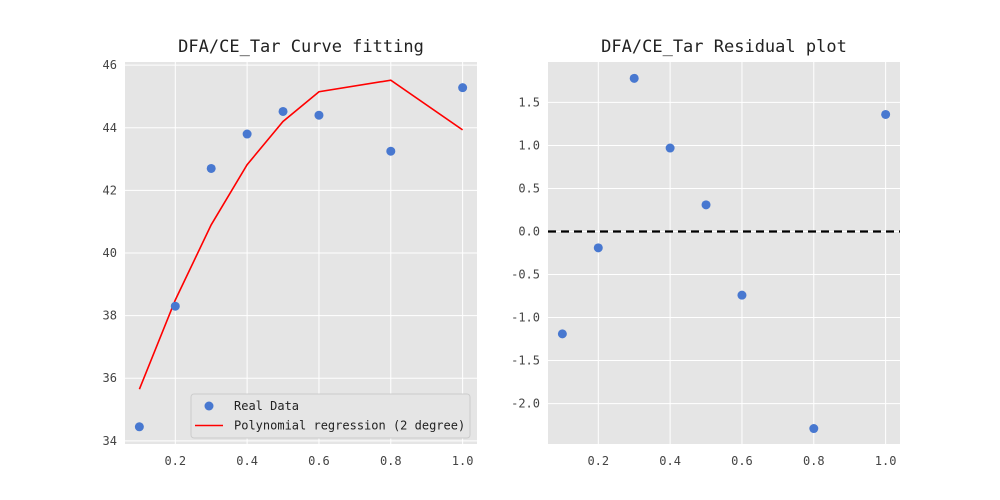  Describe the element at coordinates (209, 406) in the screenshot. I see `legend-marker-real-data` at that location.